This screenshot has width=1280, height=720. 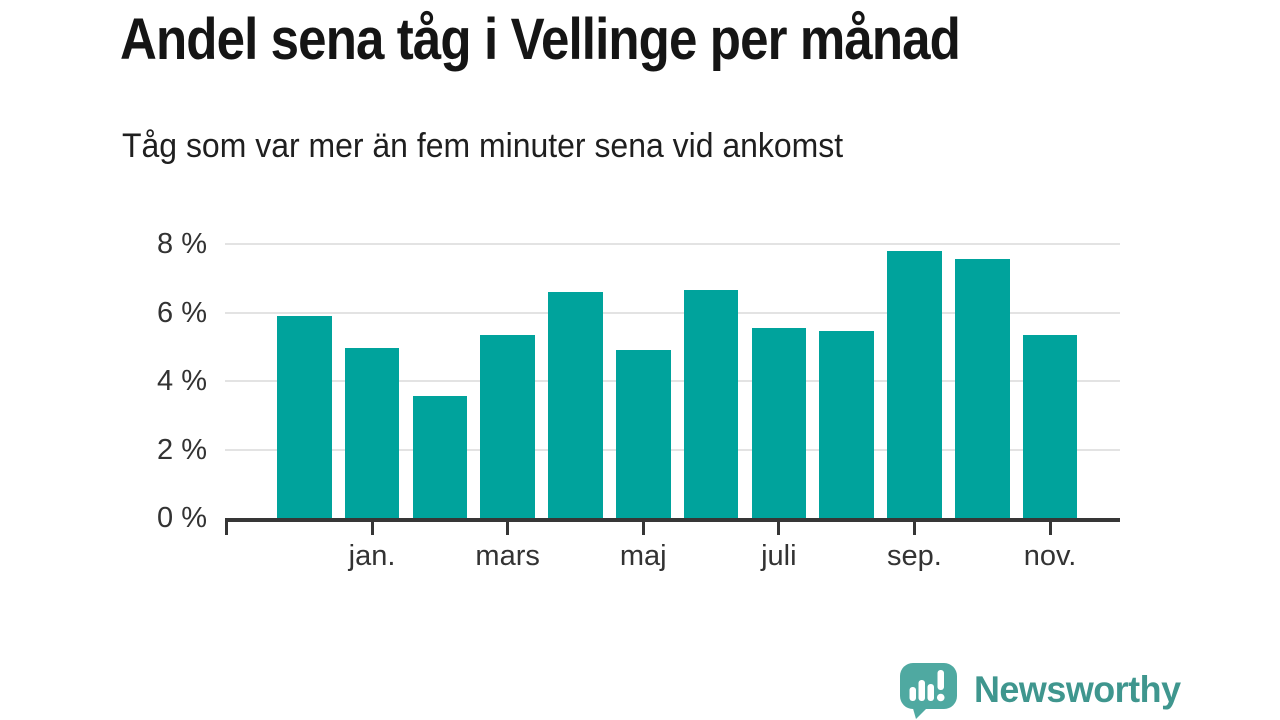 I want to click on bar-juni, so click(x=711, y=404).